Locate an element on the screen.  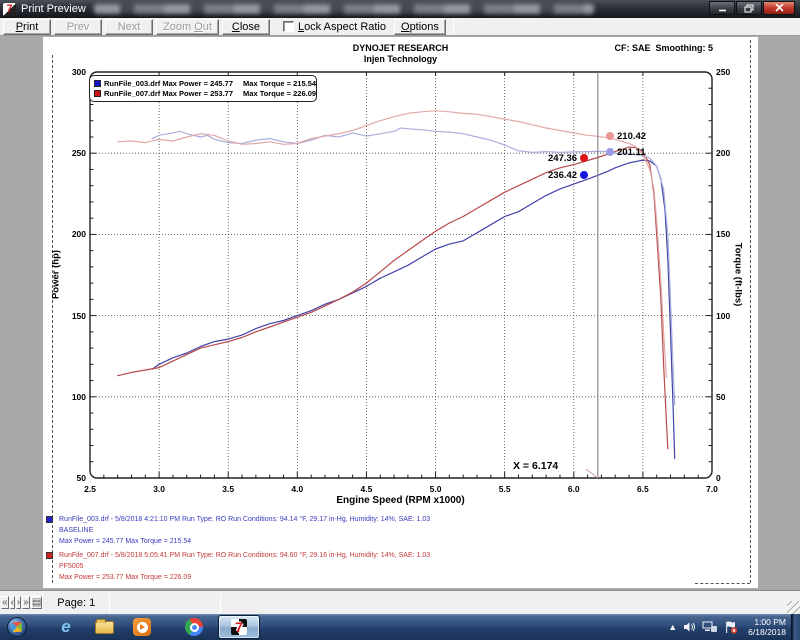
x-axis-tick: 6.5 is located at coordinates (642, 489).